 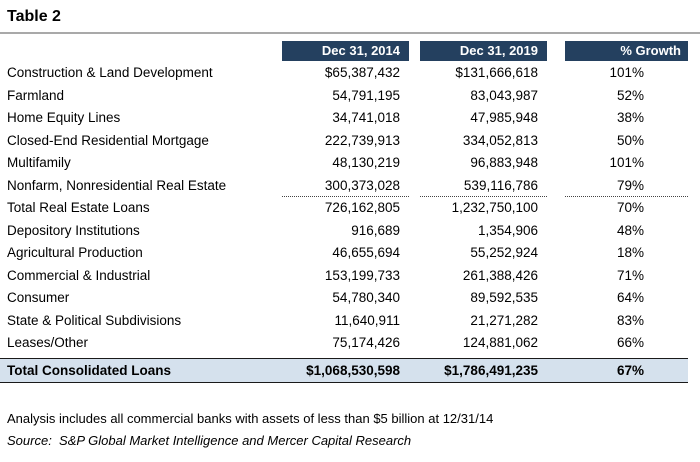 I want to click on value-growth: 18%, so click(x=630, y=252).